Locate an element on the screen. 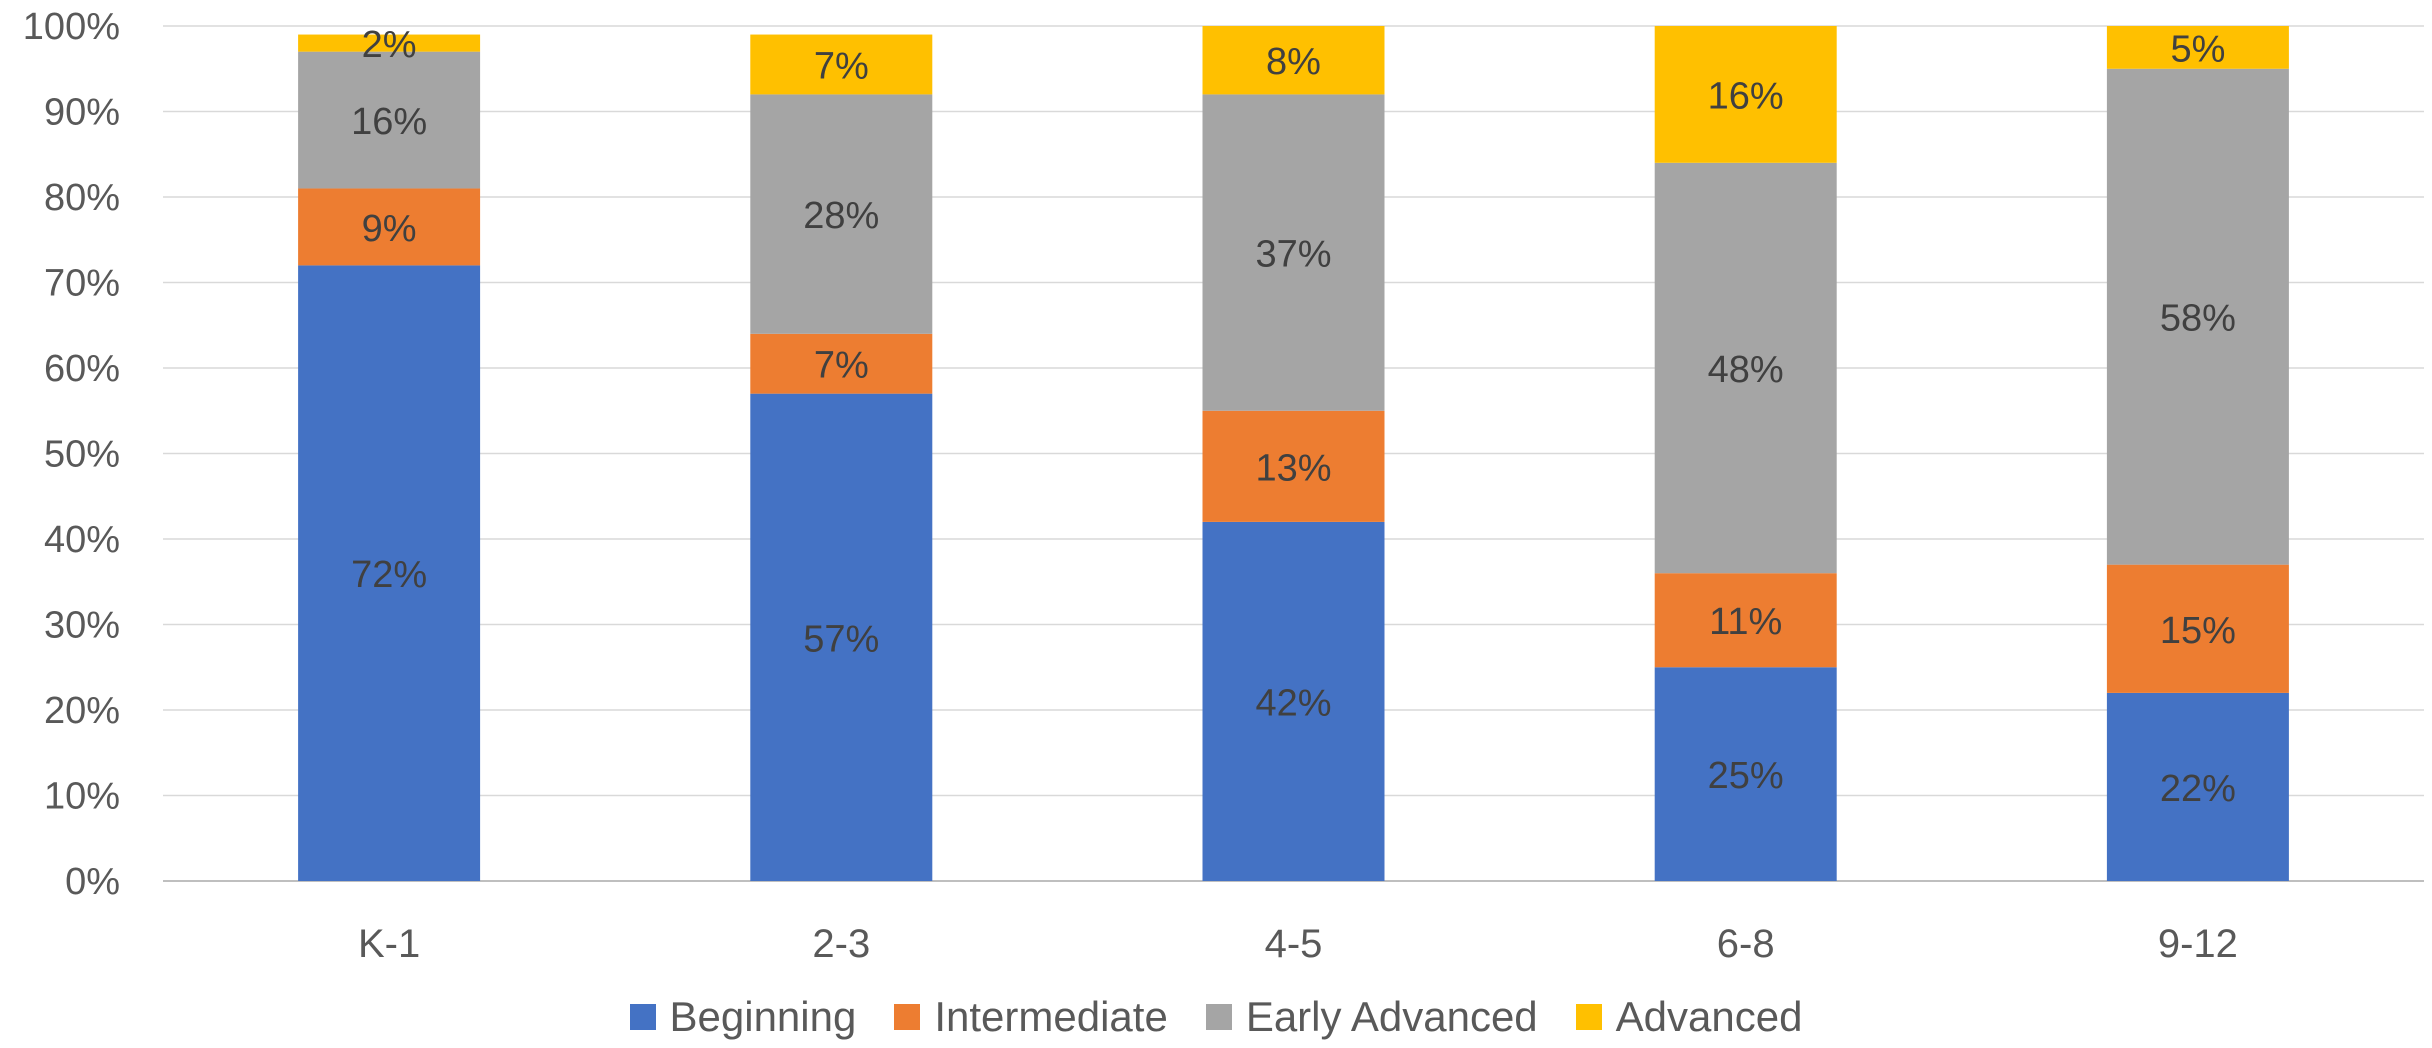 This screenshot has height=1048, width=2432. data-label-intermediate: 9% is located at coordinates (389, 229).